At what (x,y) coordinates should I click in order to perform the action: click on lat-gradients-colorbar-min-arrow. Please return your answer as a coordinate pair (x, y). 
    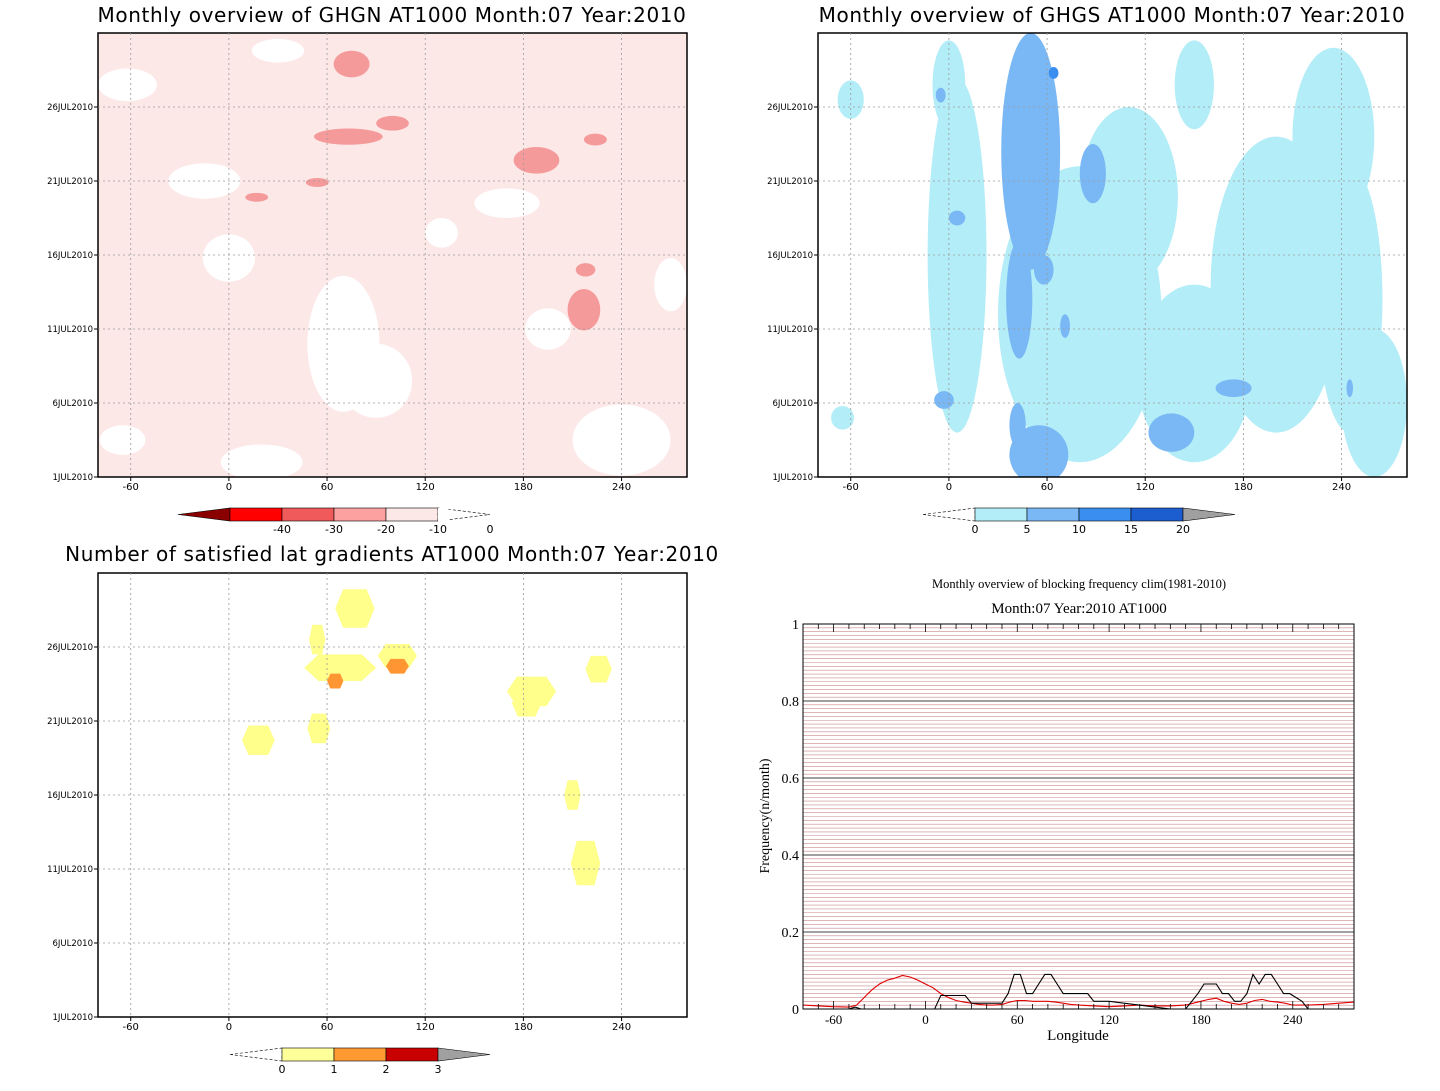
    Looking at the image, I should click on (256, 1054).